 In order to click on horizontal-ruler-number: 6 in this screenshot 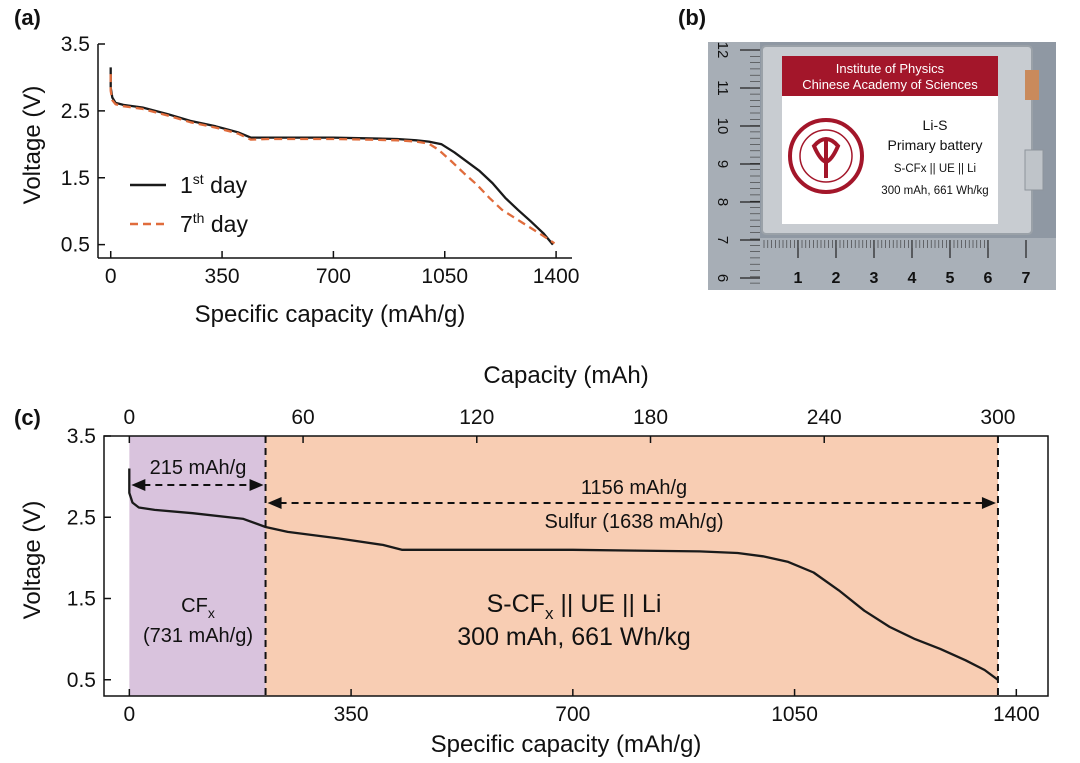, I will do `click(988, 278)`.